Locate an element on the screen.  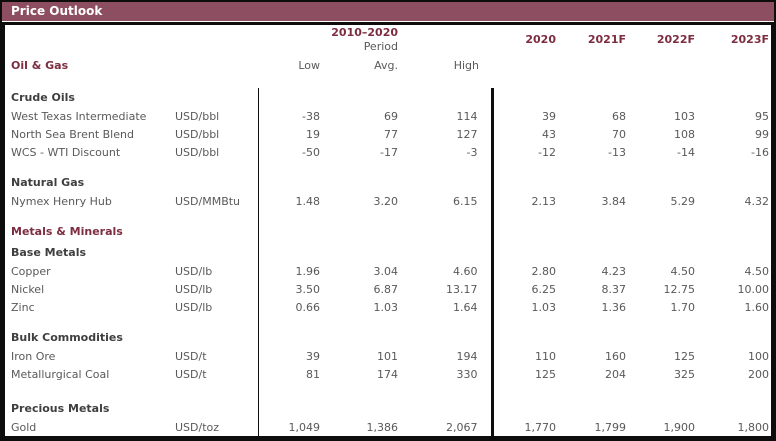
subsection-label: Natural Gas is located at coordinates (48, 182).